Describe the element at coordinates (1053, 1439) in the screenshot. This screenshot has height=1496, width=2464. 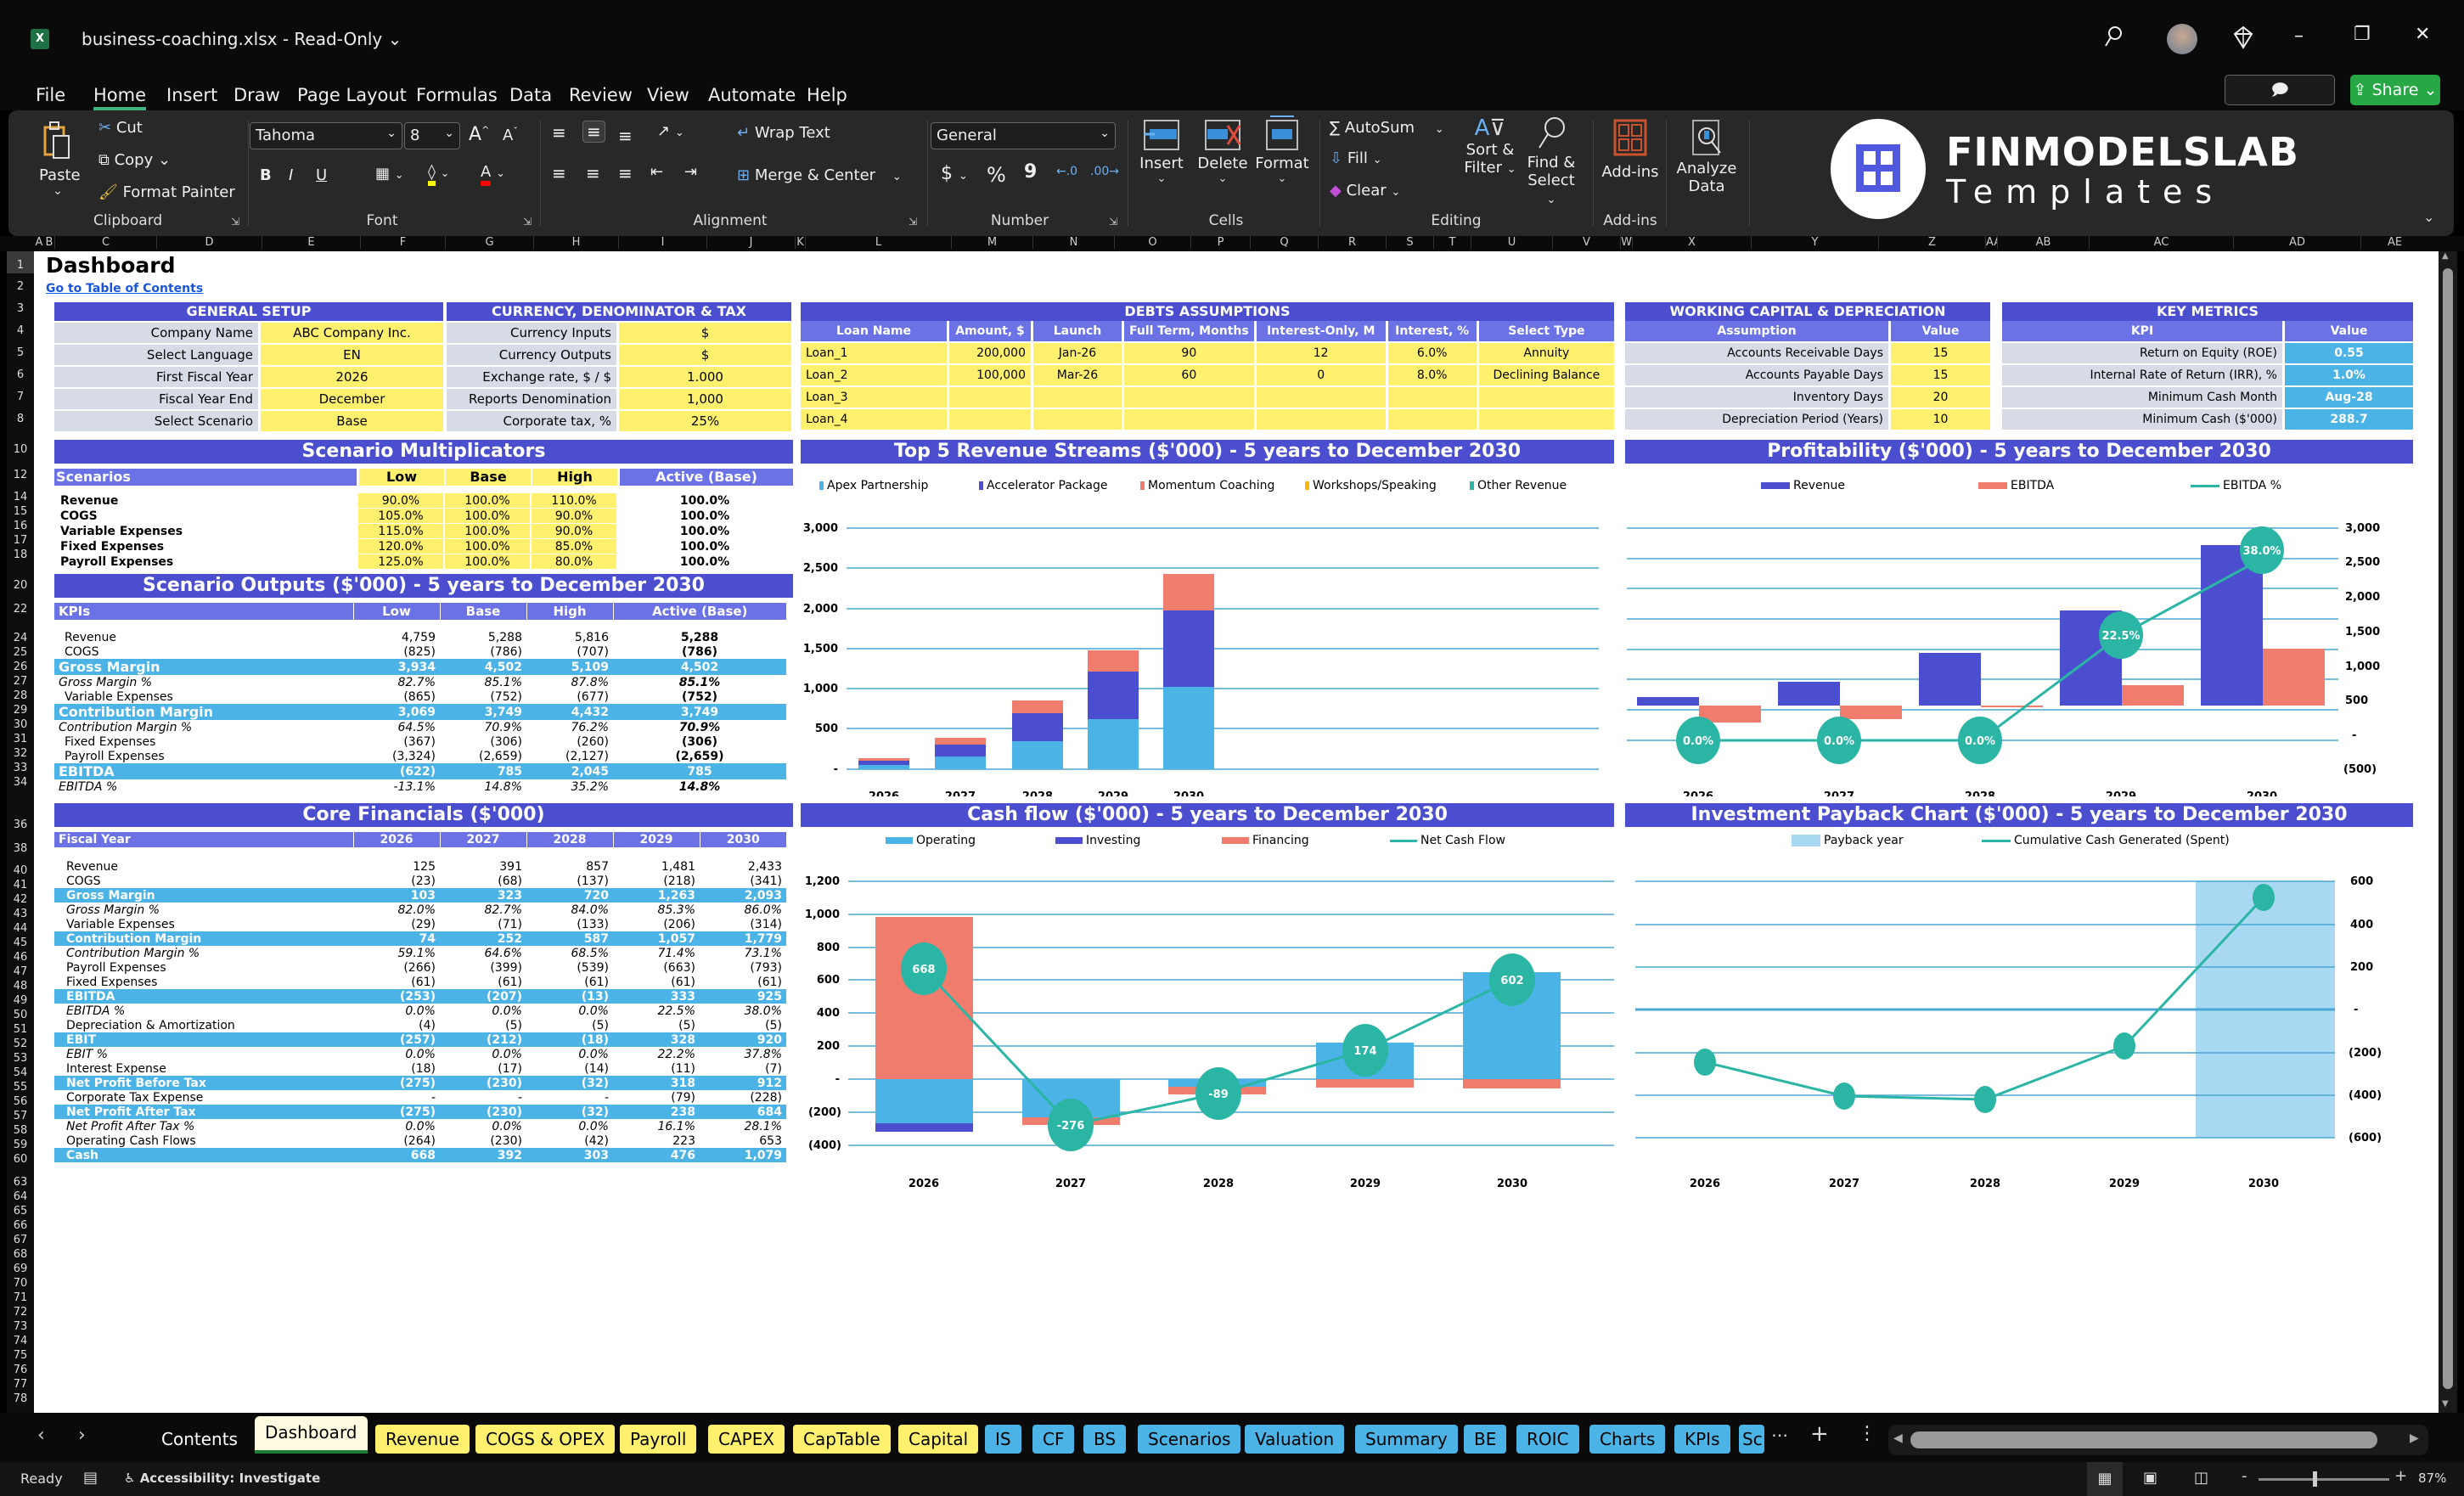
I see `sheet-tab-cf: CF` at that location.